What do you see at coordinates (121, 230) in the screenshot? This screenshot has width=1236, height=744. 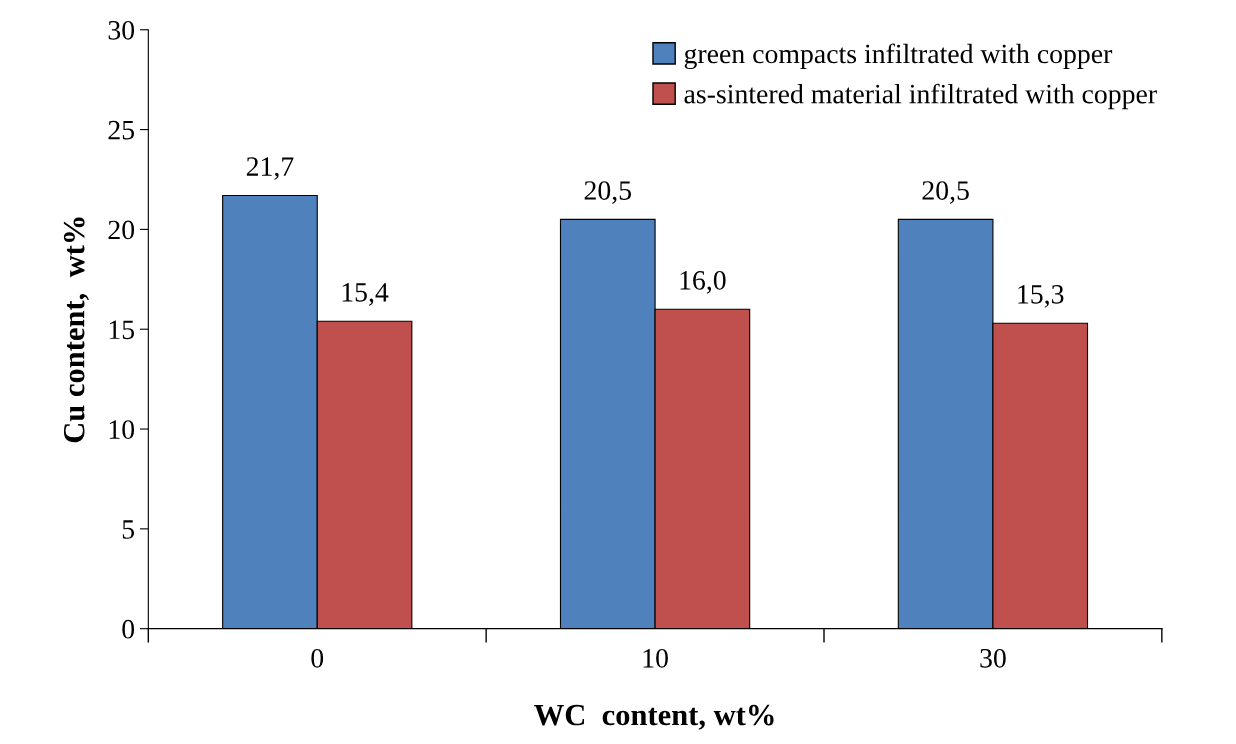 I see `y-tick-label: 20` at bounding box center [121, 230].